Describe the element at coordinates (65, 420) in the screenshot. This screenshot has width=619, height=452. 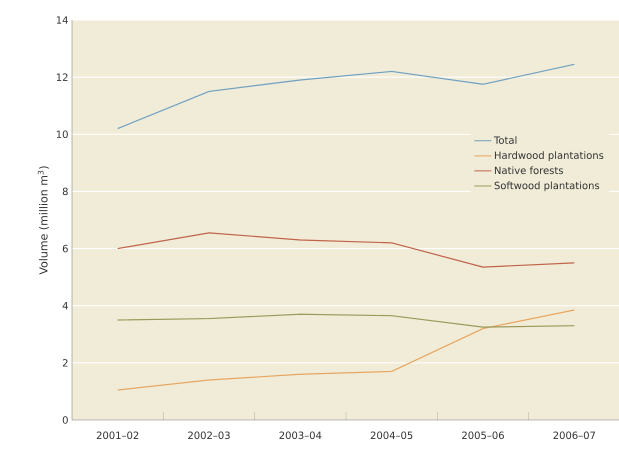
I see `y-tick-label: 0` at that location.